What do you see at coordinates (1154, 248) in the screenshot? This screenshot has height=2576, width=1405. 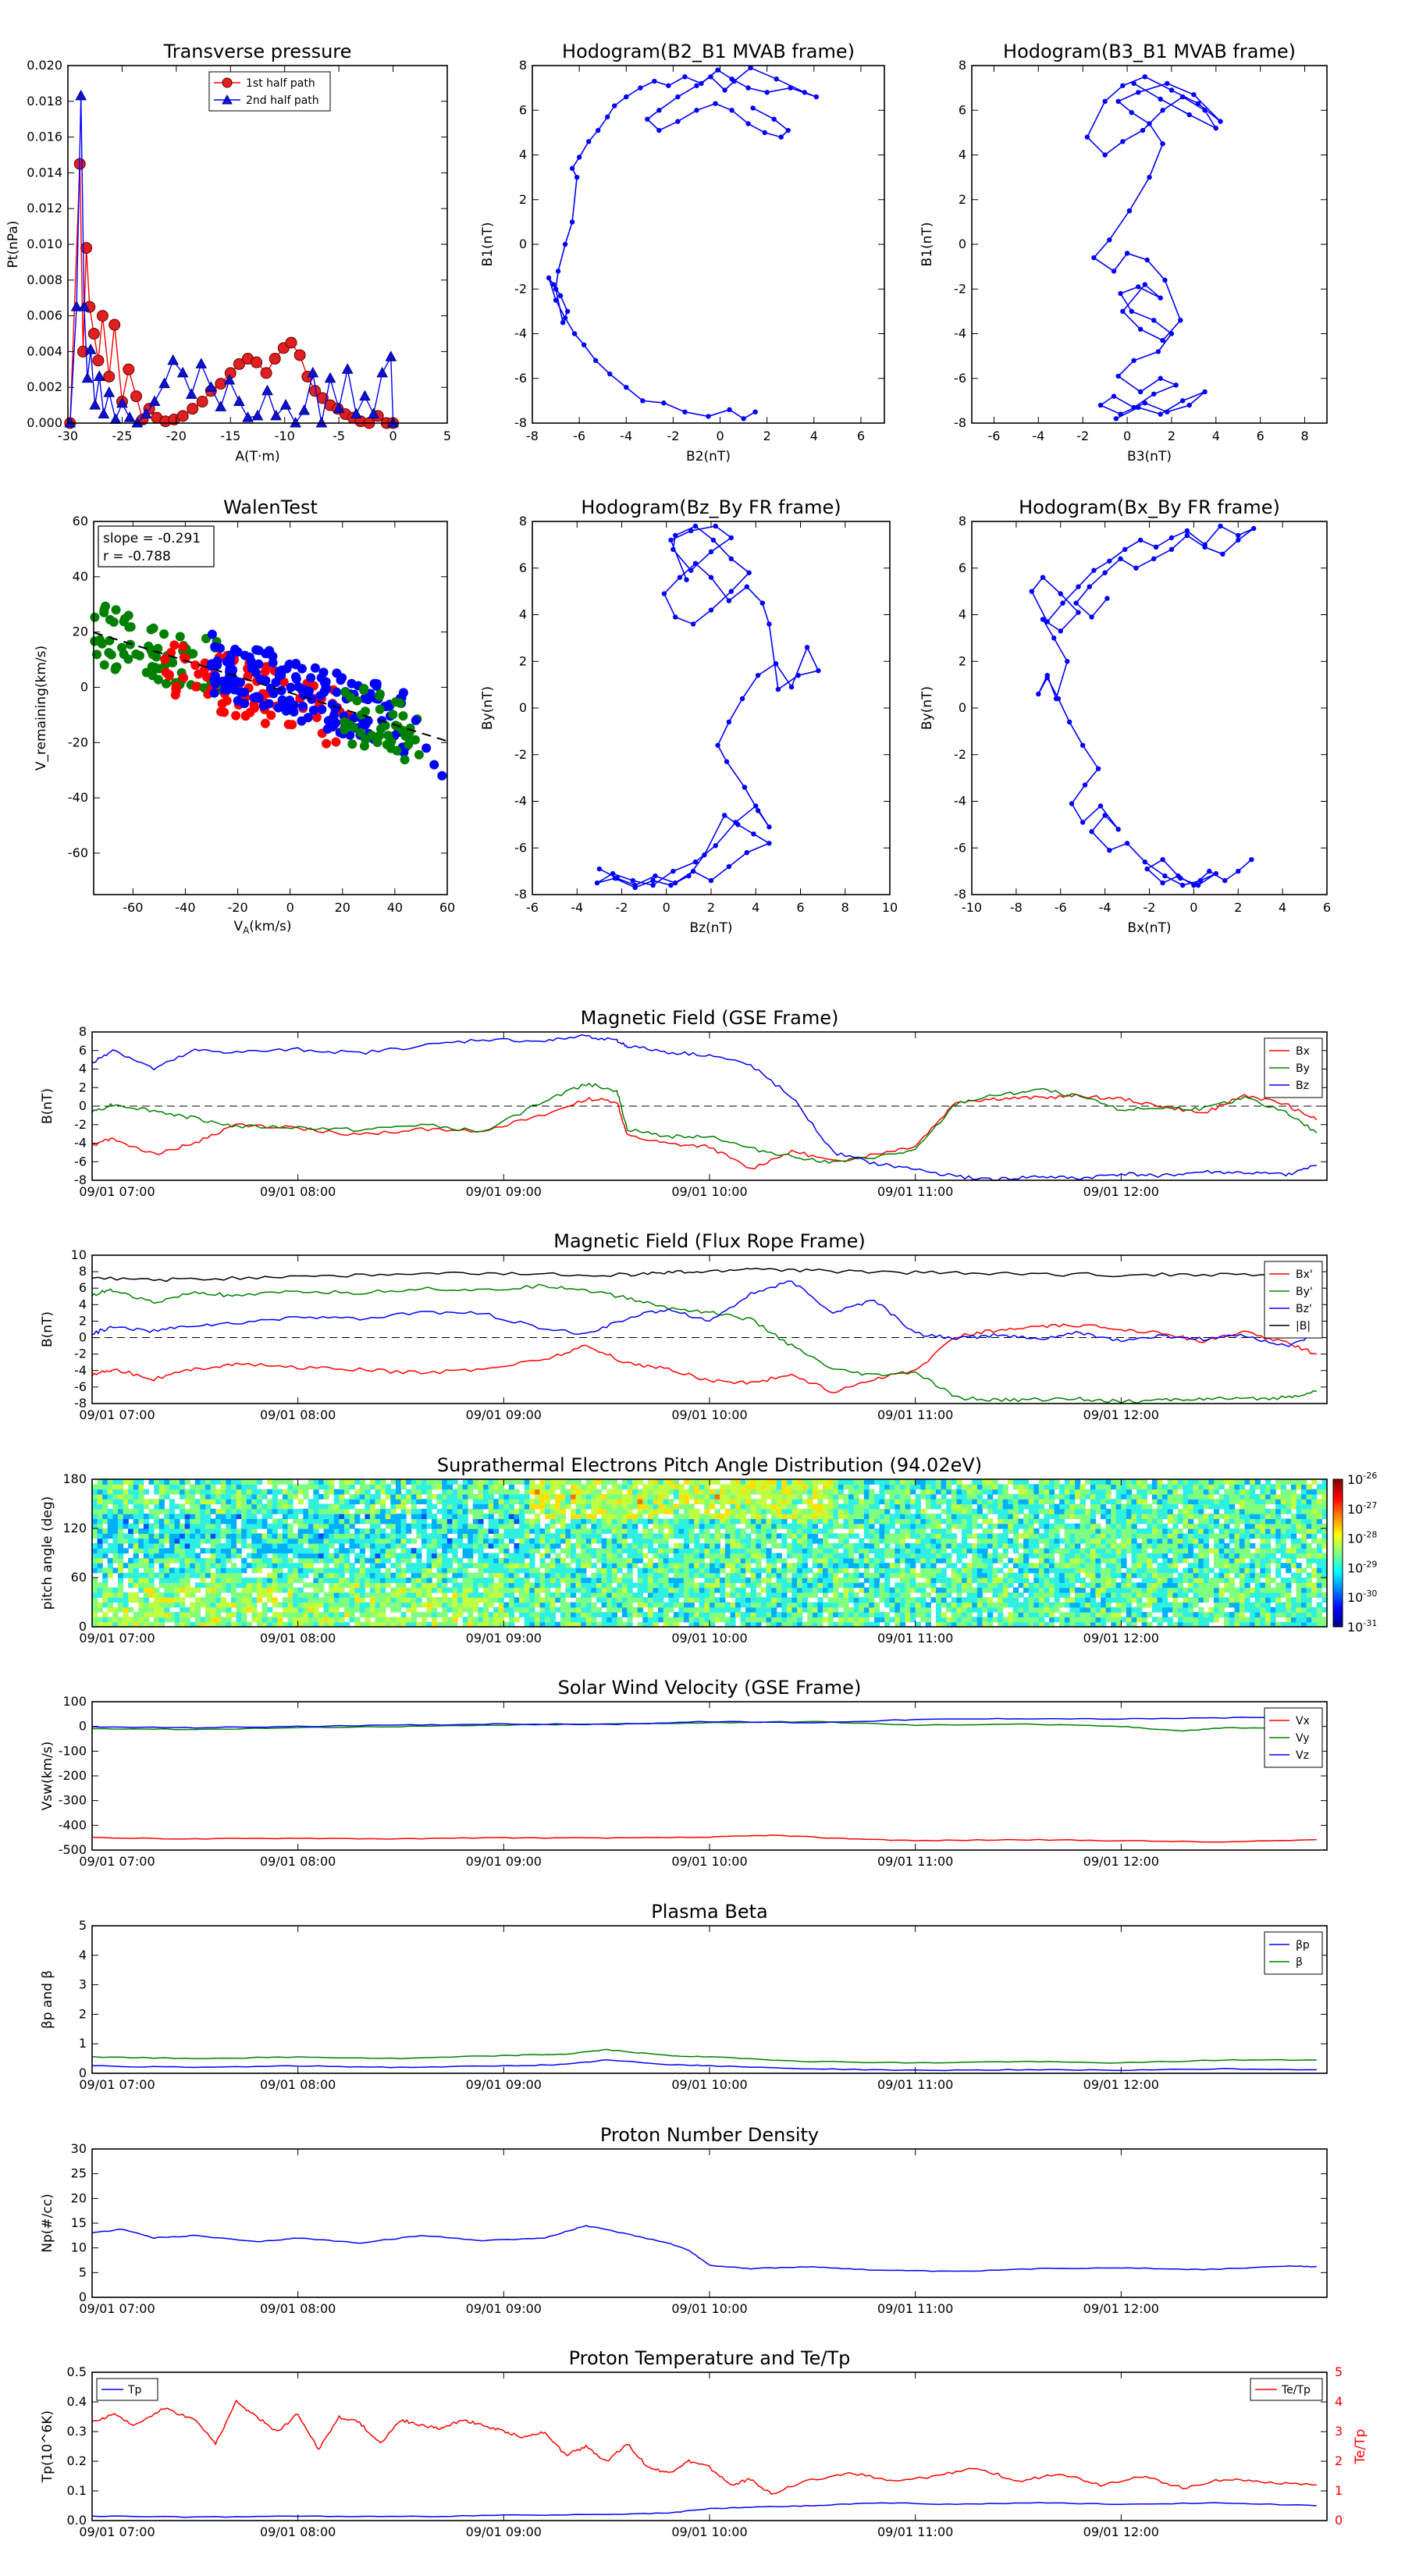 I see `h2-path` at bounding box center [1154, 248].